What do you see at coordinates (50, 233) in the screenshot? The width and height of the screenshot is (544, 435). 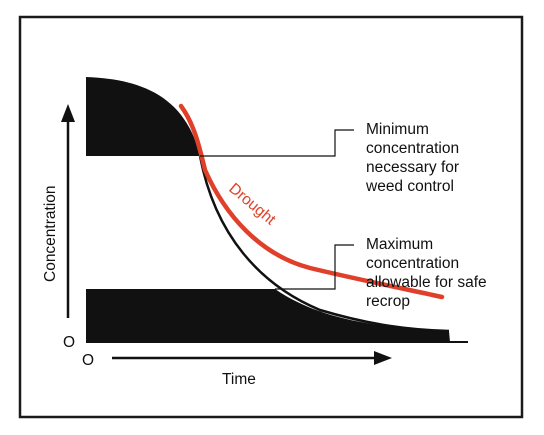 I see `y-axis-label: Concentration` at bounding box center [50, 233].